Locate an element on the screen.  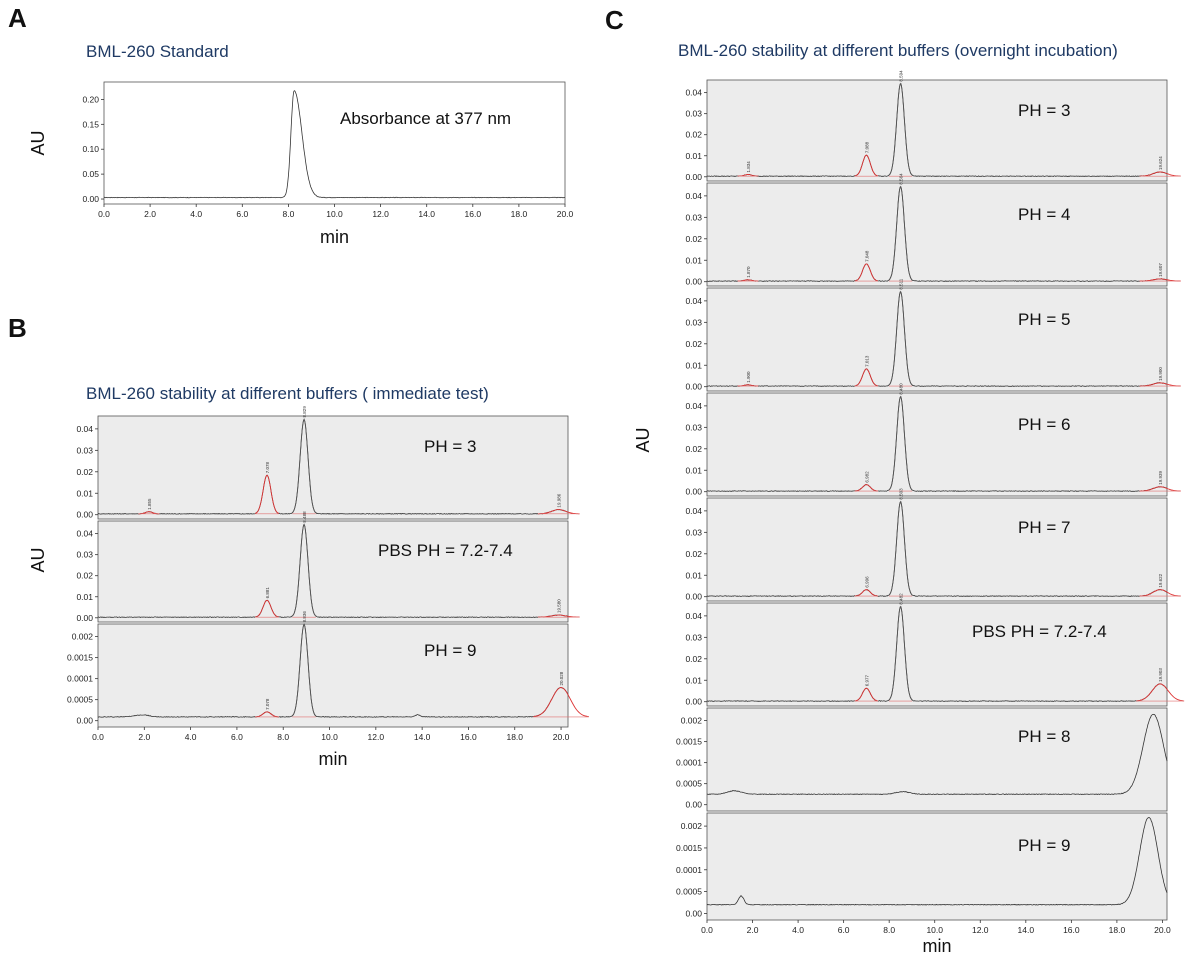
peak-retention-label: 7.078 is located at coordinates (267, 704).